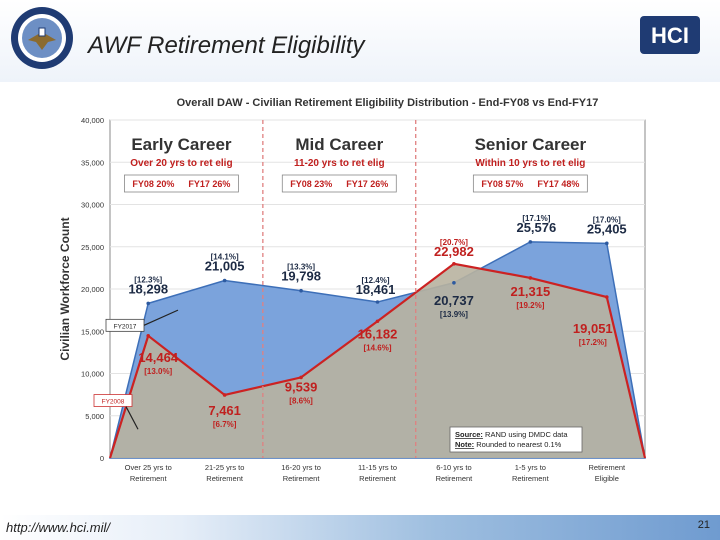  Describe the element at coordinates (311, 184) in the screenshot. I see `group-fy08-pct: FY08 23%` at that location.